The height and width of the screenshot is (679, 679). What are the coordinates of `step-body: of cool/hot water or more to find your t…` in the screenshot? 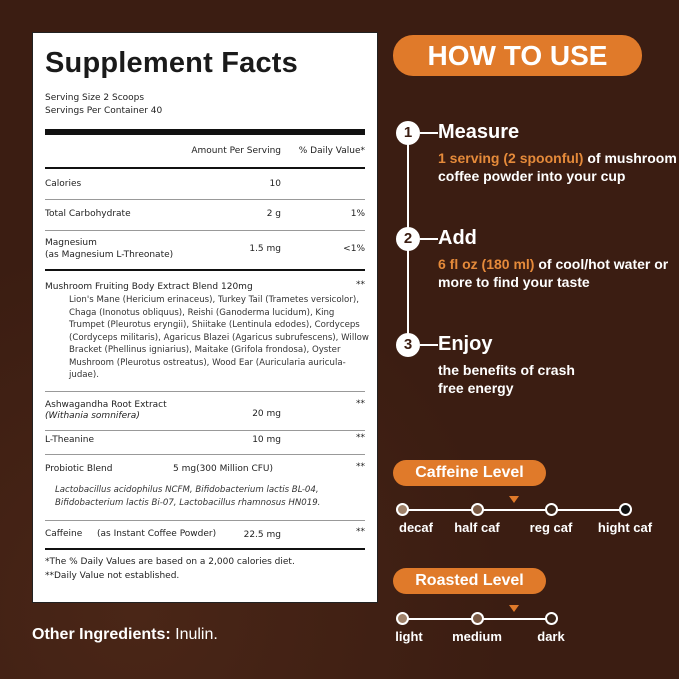 It's located at (553, 273).